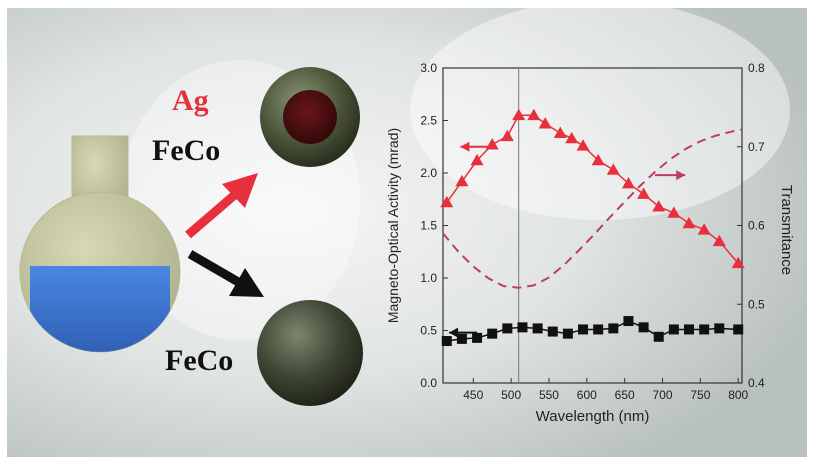 The width and height of the screenshot is (813, 464). What do you see at coordinates (473, 395) in the screenshot?
I see `x-tick-label: 450` at bounding box center [473, 395].